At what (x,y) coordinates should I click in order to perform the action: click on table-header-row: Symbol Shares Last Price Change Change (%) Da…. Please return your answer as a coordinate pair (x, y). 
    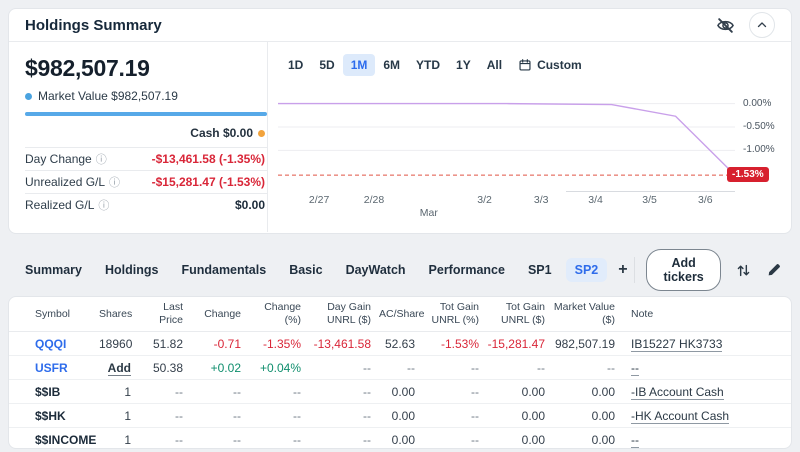
    Looking at the image, I should click on (400, 315).